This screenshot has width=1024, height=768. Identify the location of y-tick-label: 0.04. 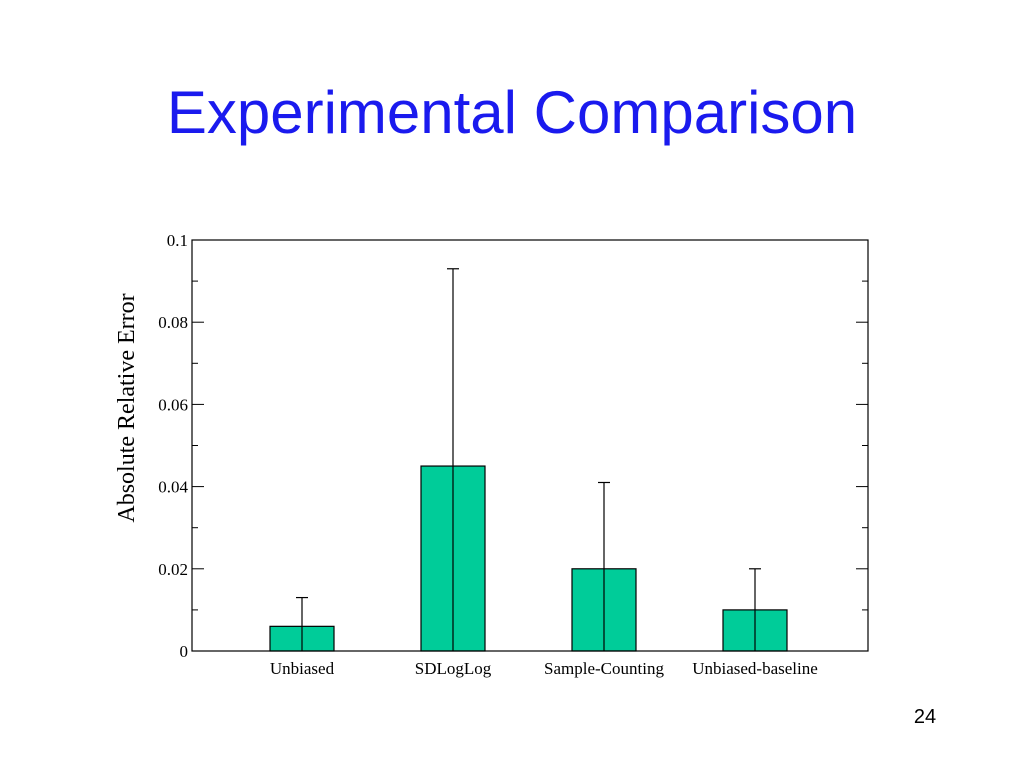
(173, 487).